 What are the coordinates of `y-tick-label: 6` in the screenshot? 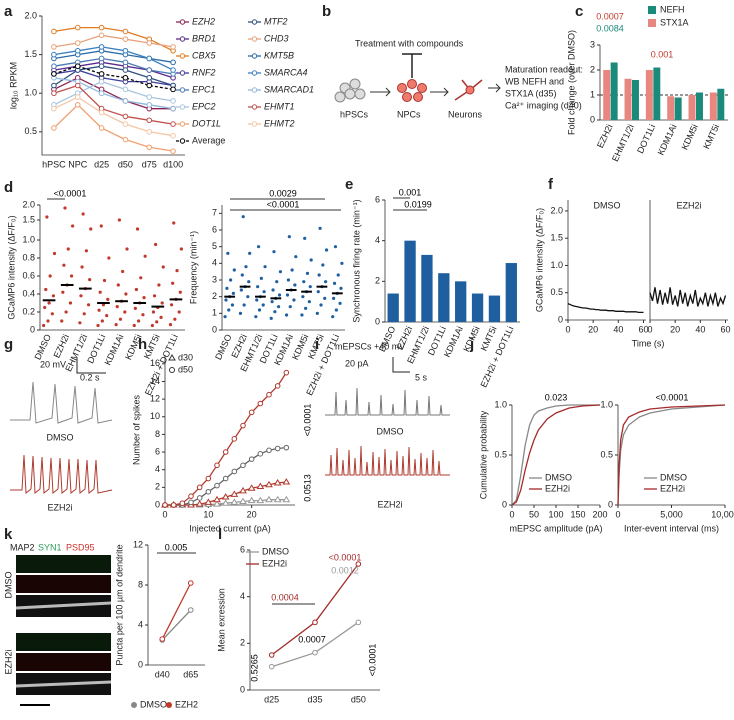 It's located at (214, 229).